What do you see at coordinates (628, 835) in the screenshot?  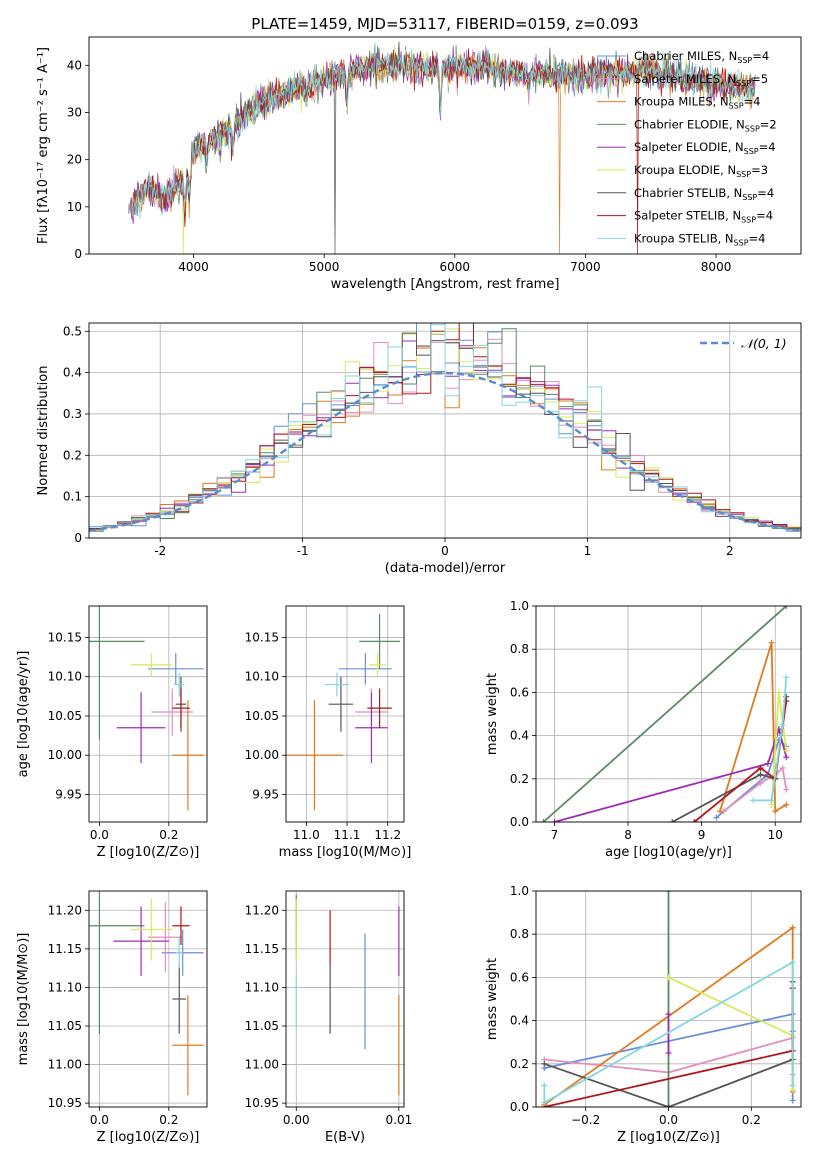 I see `x-tick-label: 8` at bounding box center [628, 835].